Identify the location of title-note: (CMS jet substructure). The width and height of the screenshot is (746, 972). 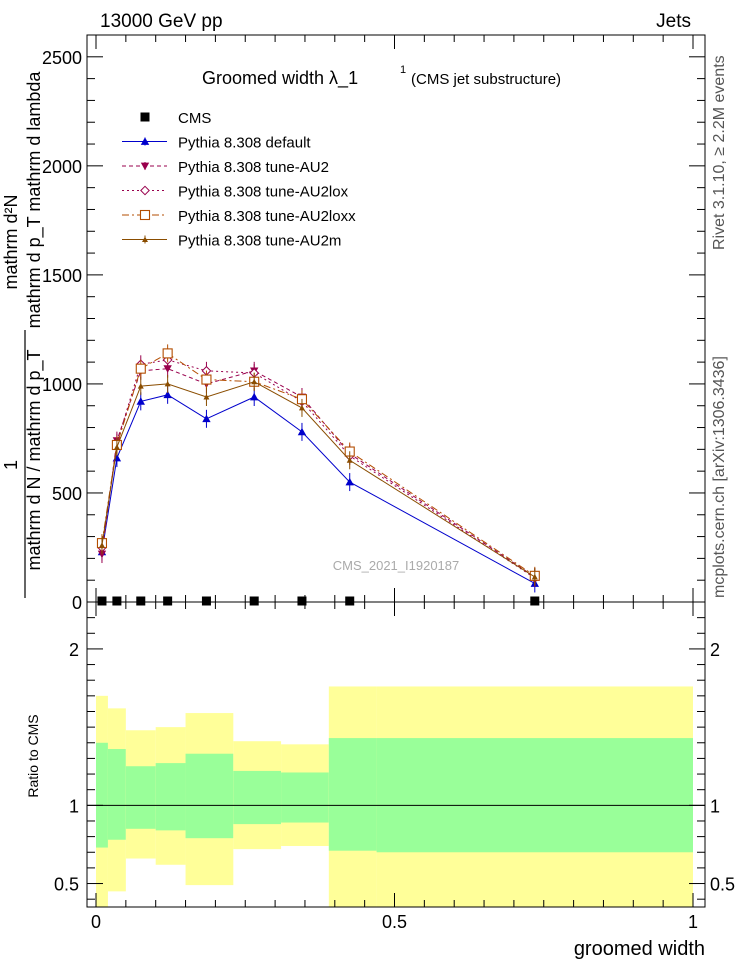
(486, 79).